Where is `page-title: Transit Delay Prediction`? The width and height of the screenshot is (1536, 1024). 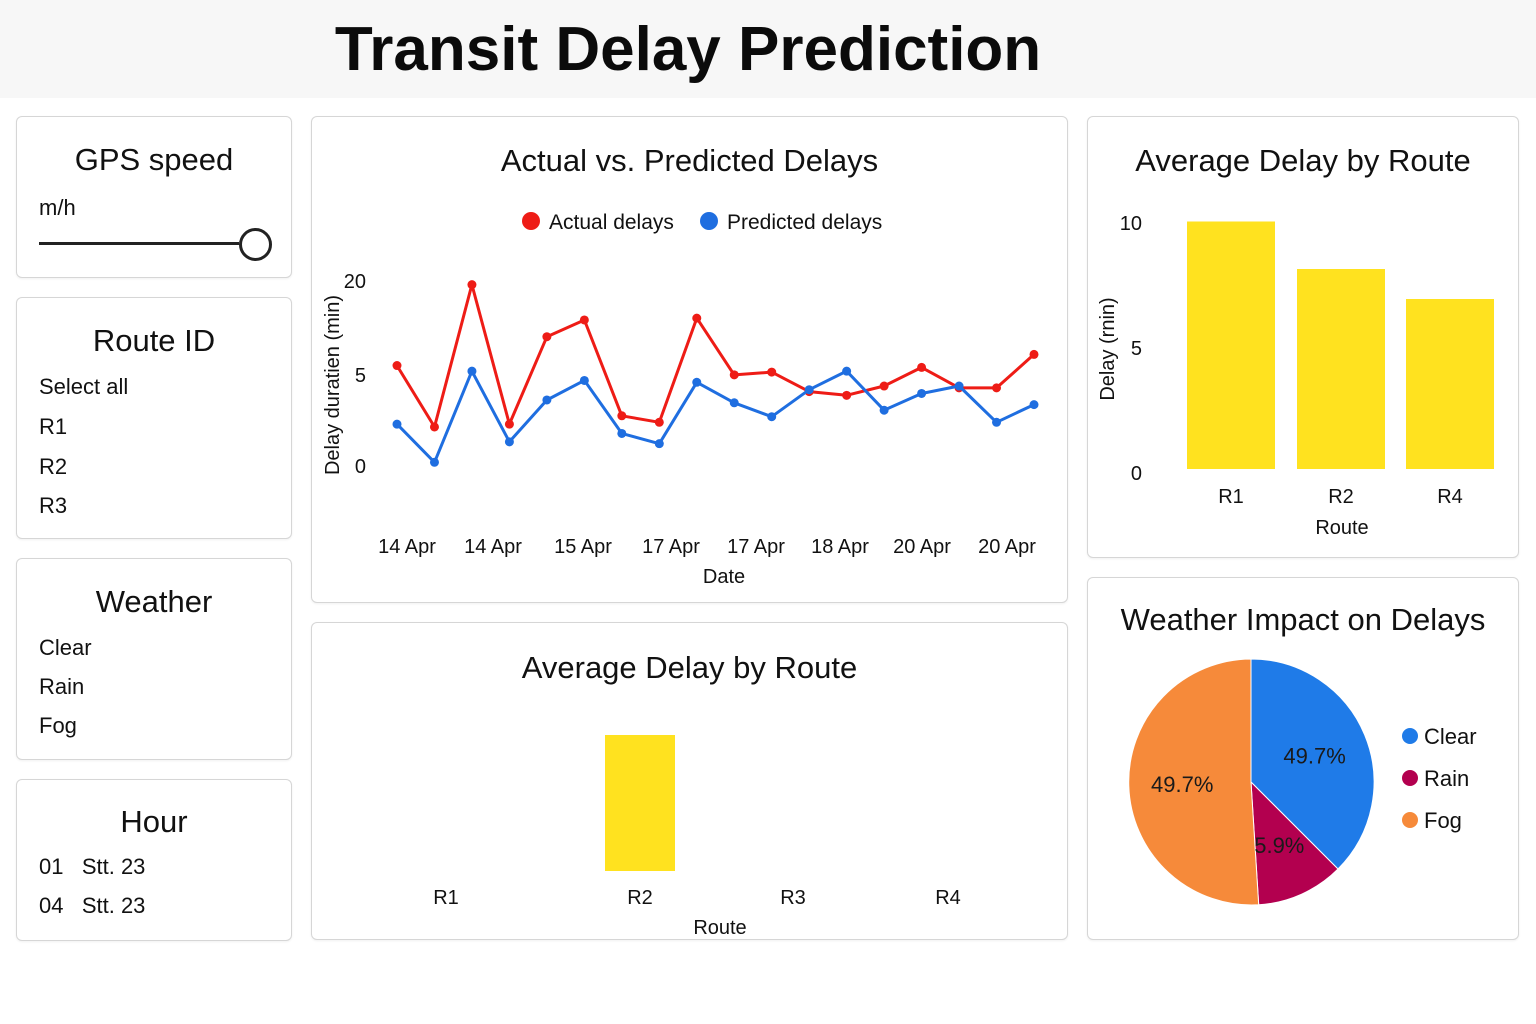
page-title: Transit Delay Prediction is located at coordinates (688, 49).